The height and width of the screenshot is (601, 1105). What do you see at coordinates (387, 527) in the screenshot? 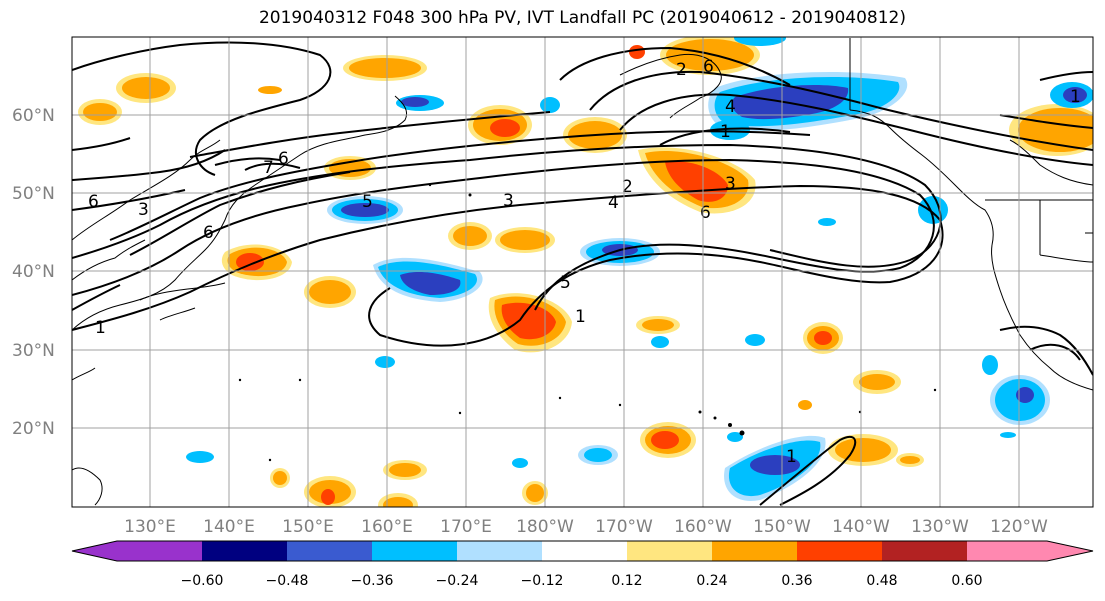
I see `lon-label: 160°E` at bounding box center [387, 527].